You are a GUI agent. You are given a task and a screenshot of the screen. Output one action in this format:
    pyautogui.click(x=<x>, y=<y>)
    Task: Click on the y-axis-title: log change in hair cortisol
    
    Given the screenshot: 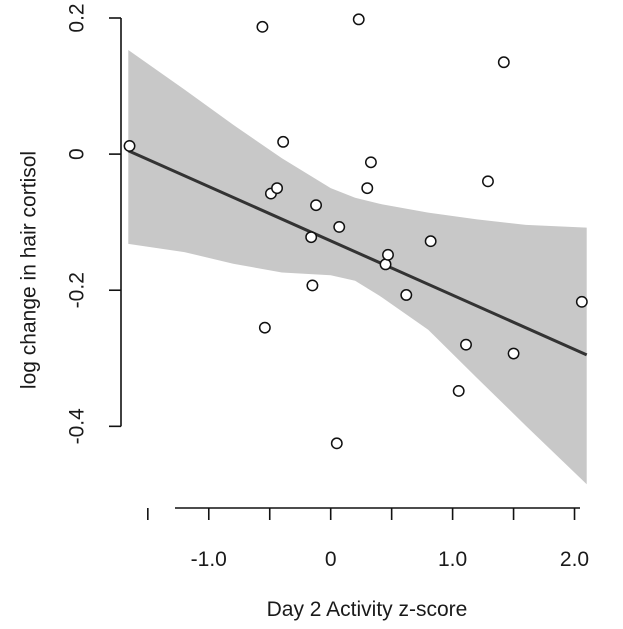 What is the action you would take?
    pyautogui.click(x=29, y=270)
    